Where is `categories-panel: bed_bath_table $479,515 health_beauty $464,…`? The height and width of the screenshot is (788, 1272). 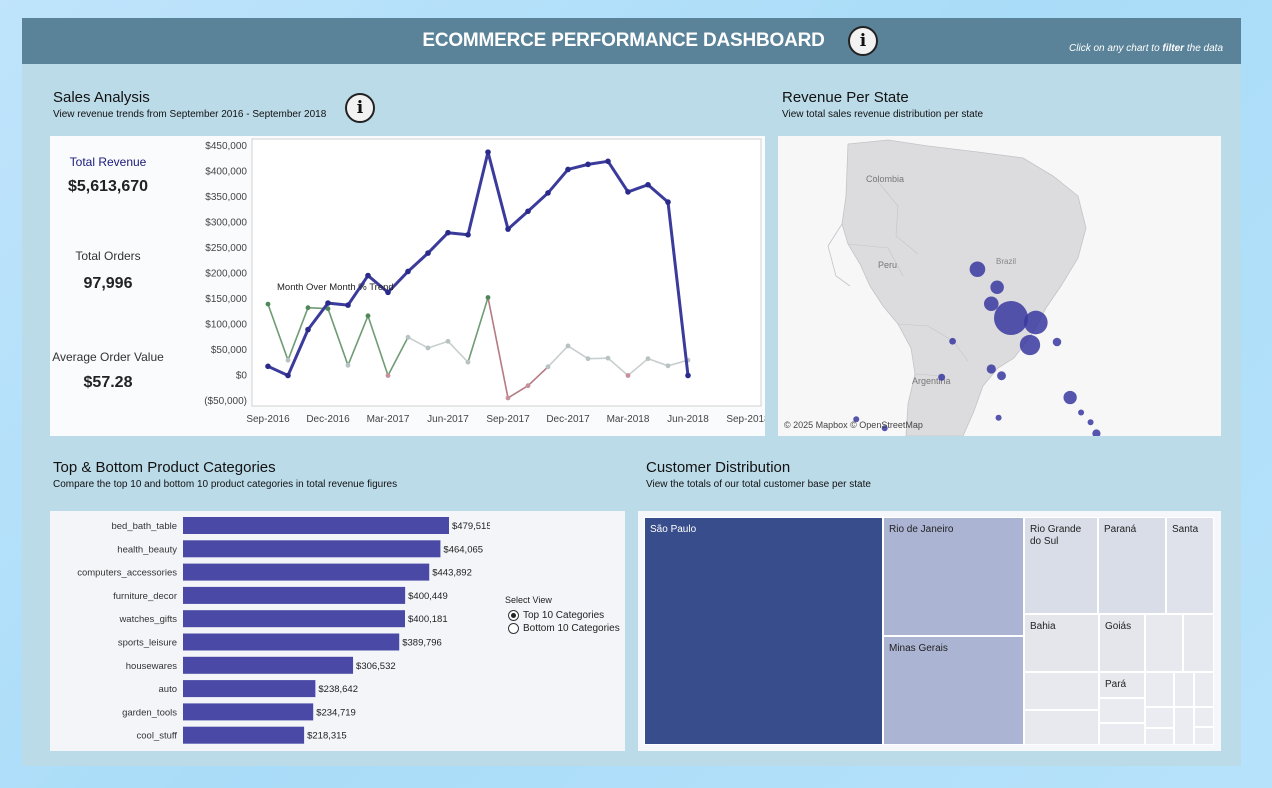
categories-panel: bed_bath_table $479,515 health_beauty $464,… is located at coordinates (337, 631).